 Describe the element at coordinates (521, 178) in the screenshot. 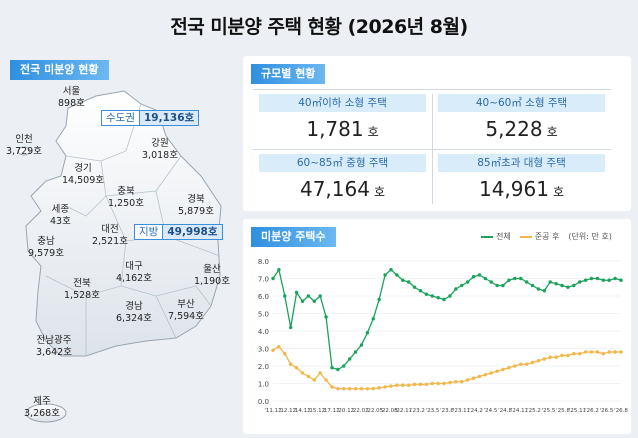

I see `size-cell-large-over85: 85㎡초과 대형 주택 14,961 호` at that location.